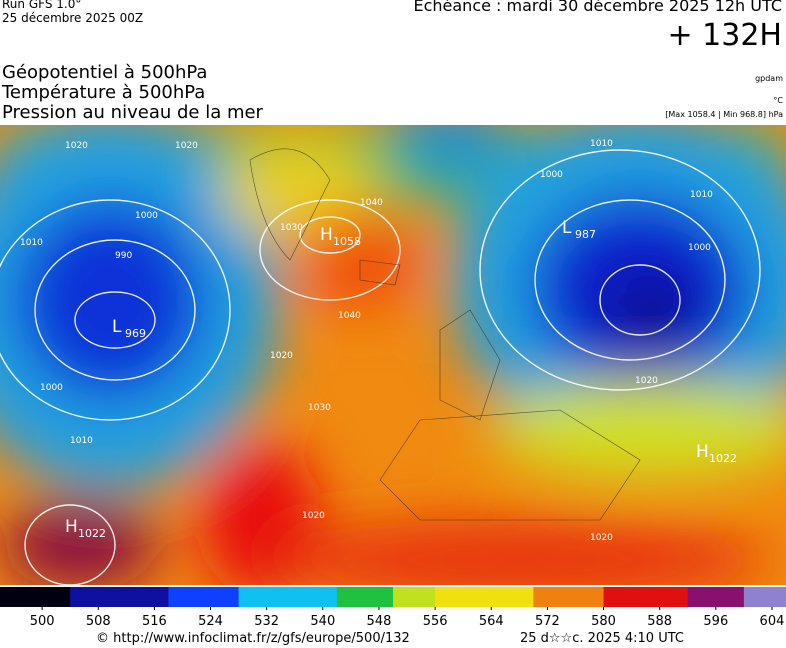 This screenshot has height=648, width=786. Describe the element at coordinates (772, 621) in the screenshot. I see `colorbar-label: 604` at that location.